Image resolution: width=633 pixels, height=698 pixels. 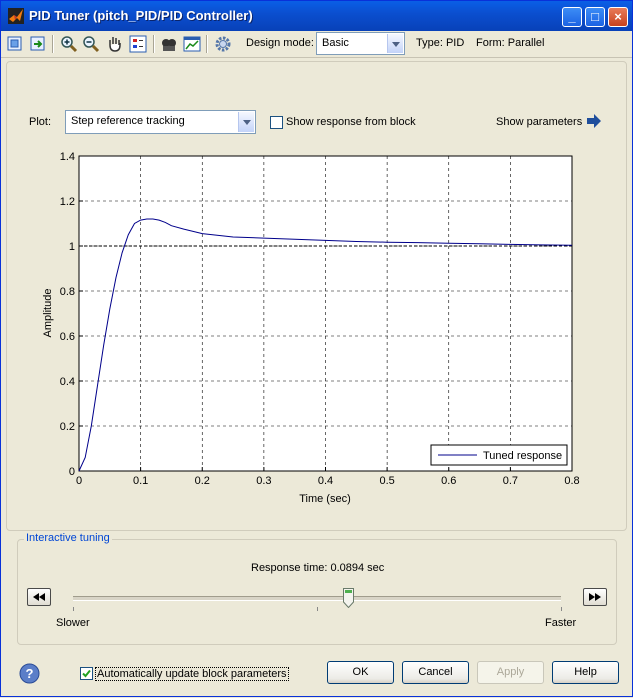 What do you see at coordinates (360, 672) in the screenshot?
I see `ok-button: OK` at bounding box center [360, 672].